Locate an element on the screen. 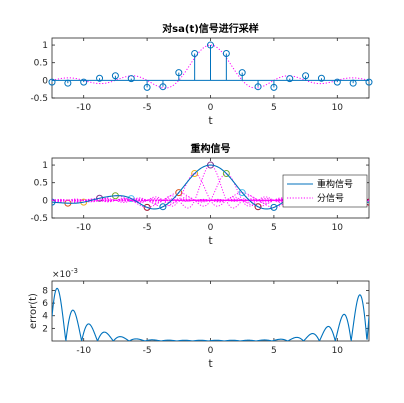 Image resolution: width=404 pixels, height=403 pixels. y-tick-label: 4 is located at coordinates (45, 317).